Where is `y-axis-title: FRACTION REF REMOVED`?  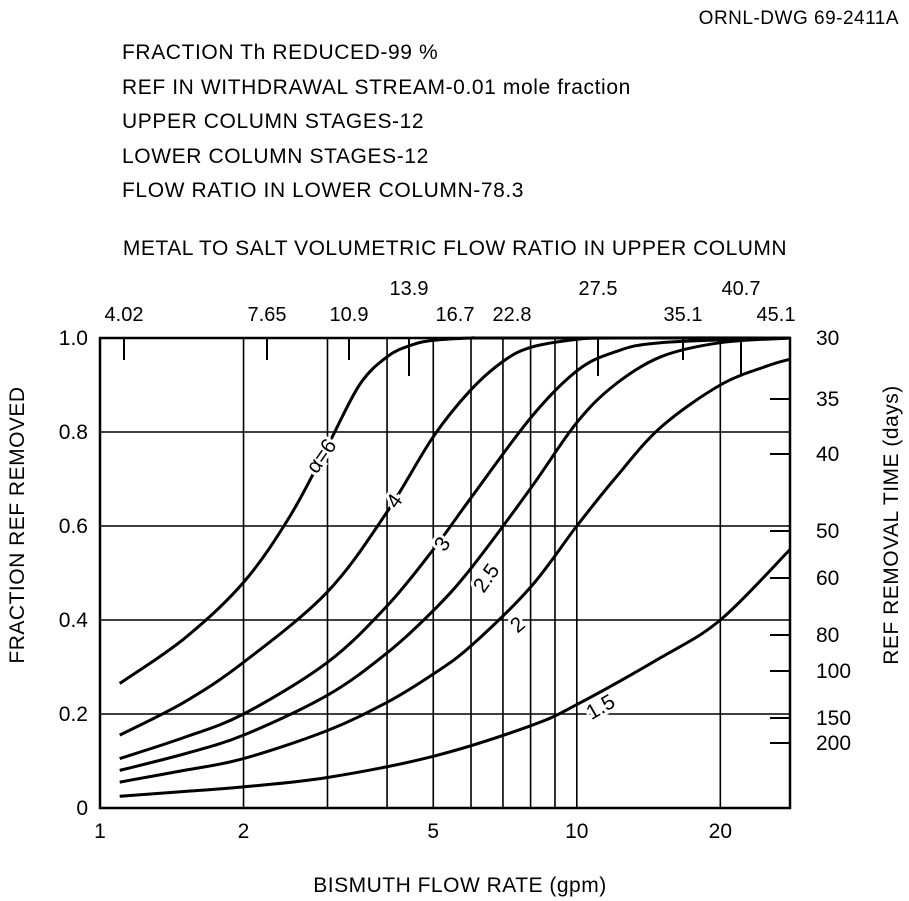 y-axis-title: FRACTION REF REMOVED is located at coordinates (17, 524).